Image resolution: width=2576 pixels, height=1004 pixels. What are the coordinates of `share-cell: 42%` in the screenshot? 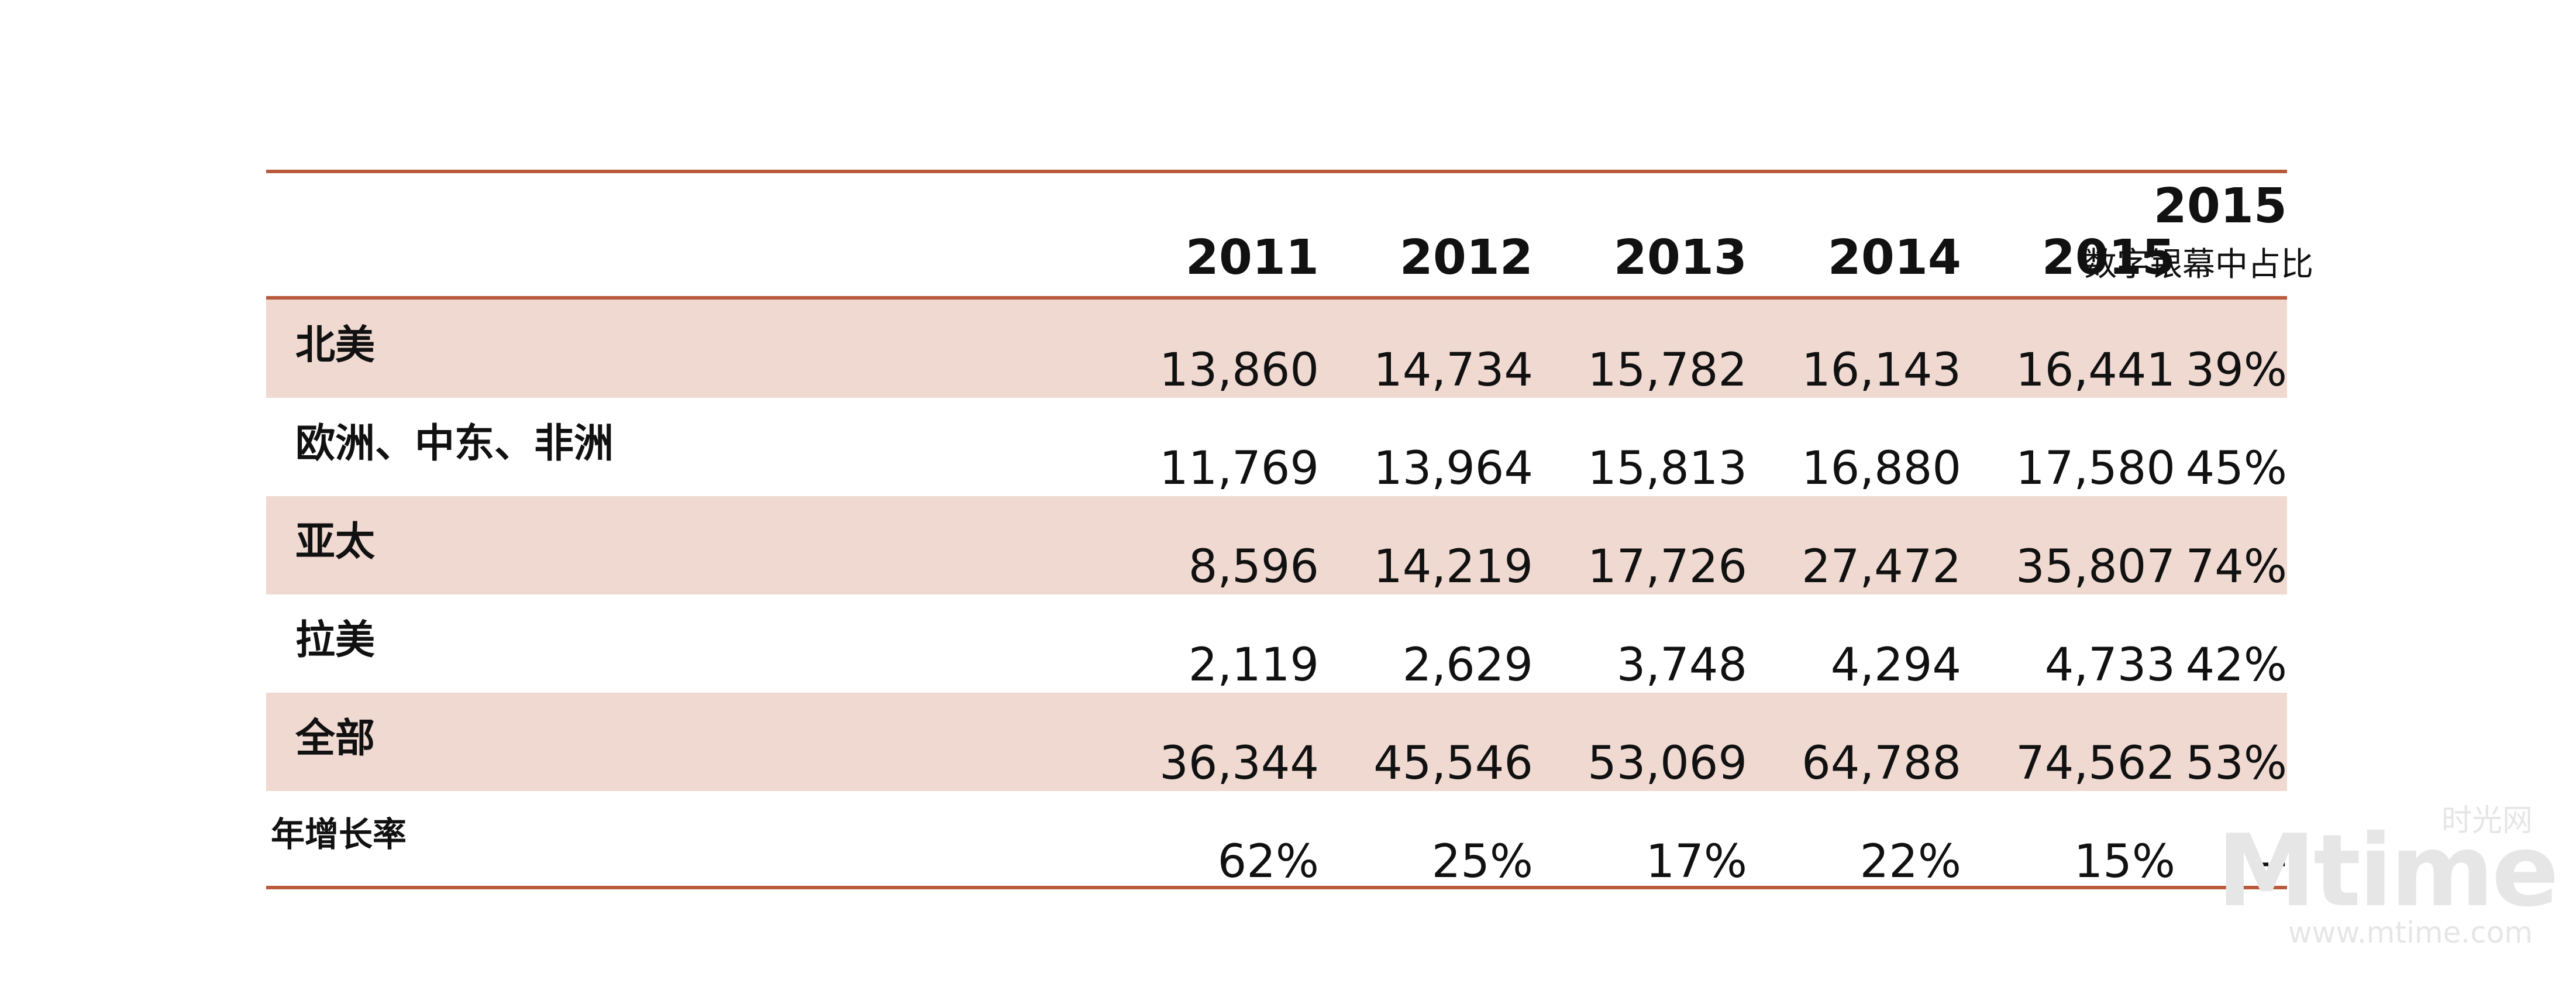 It's located at (2236, 665).